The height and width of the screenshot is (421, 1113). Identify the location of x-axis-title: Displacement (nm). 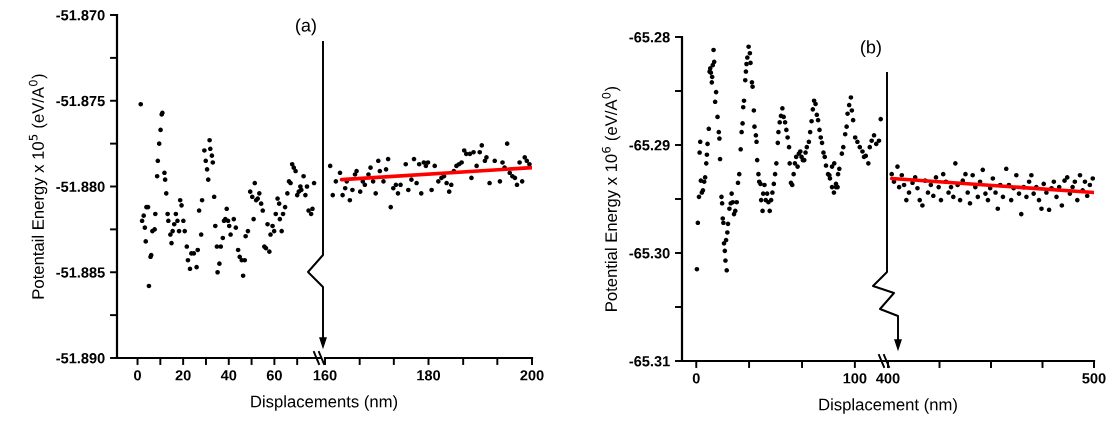
(888, 406).